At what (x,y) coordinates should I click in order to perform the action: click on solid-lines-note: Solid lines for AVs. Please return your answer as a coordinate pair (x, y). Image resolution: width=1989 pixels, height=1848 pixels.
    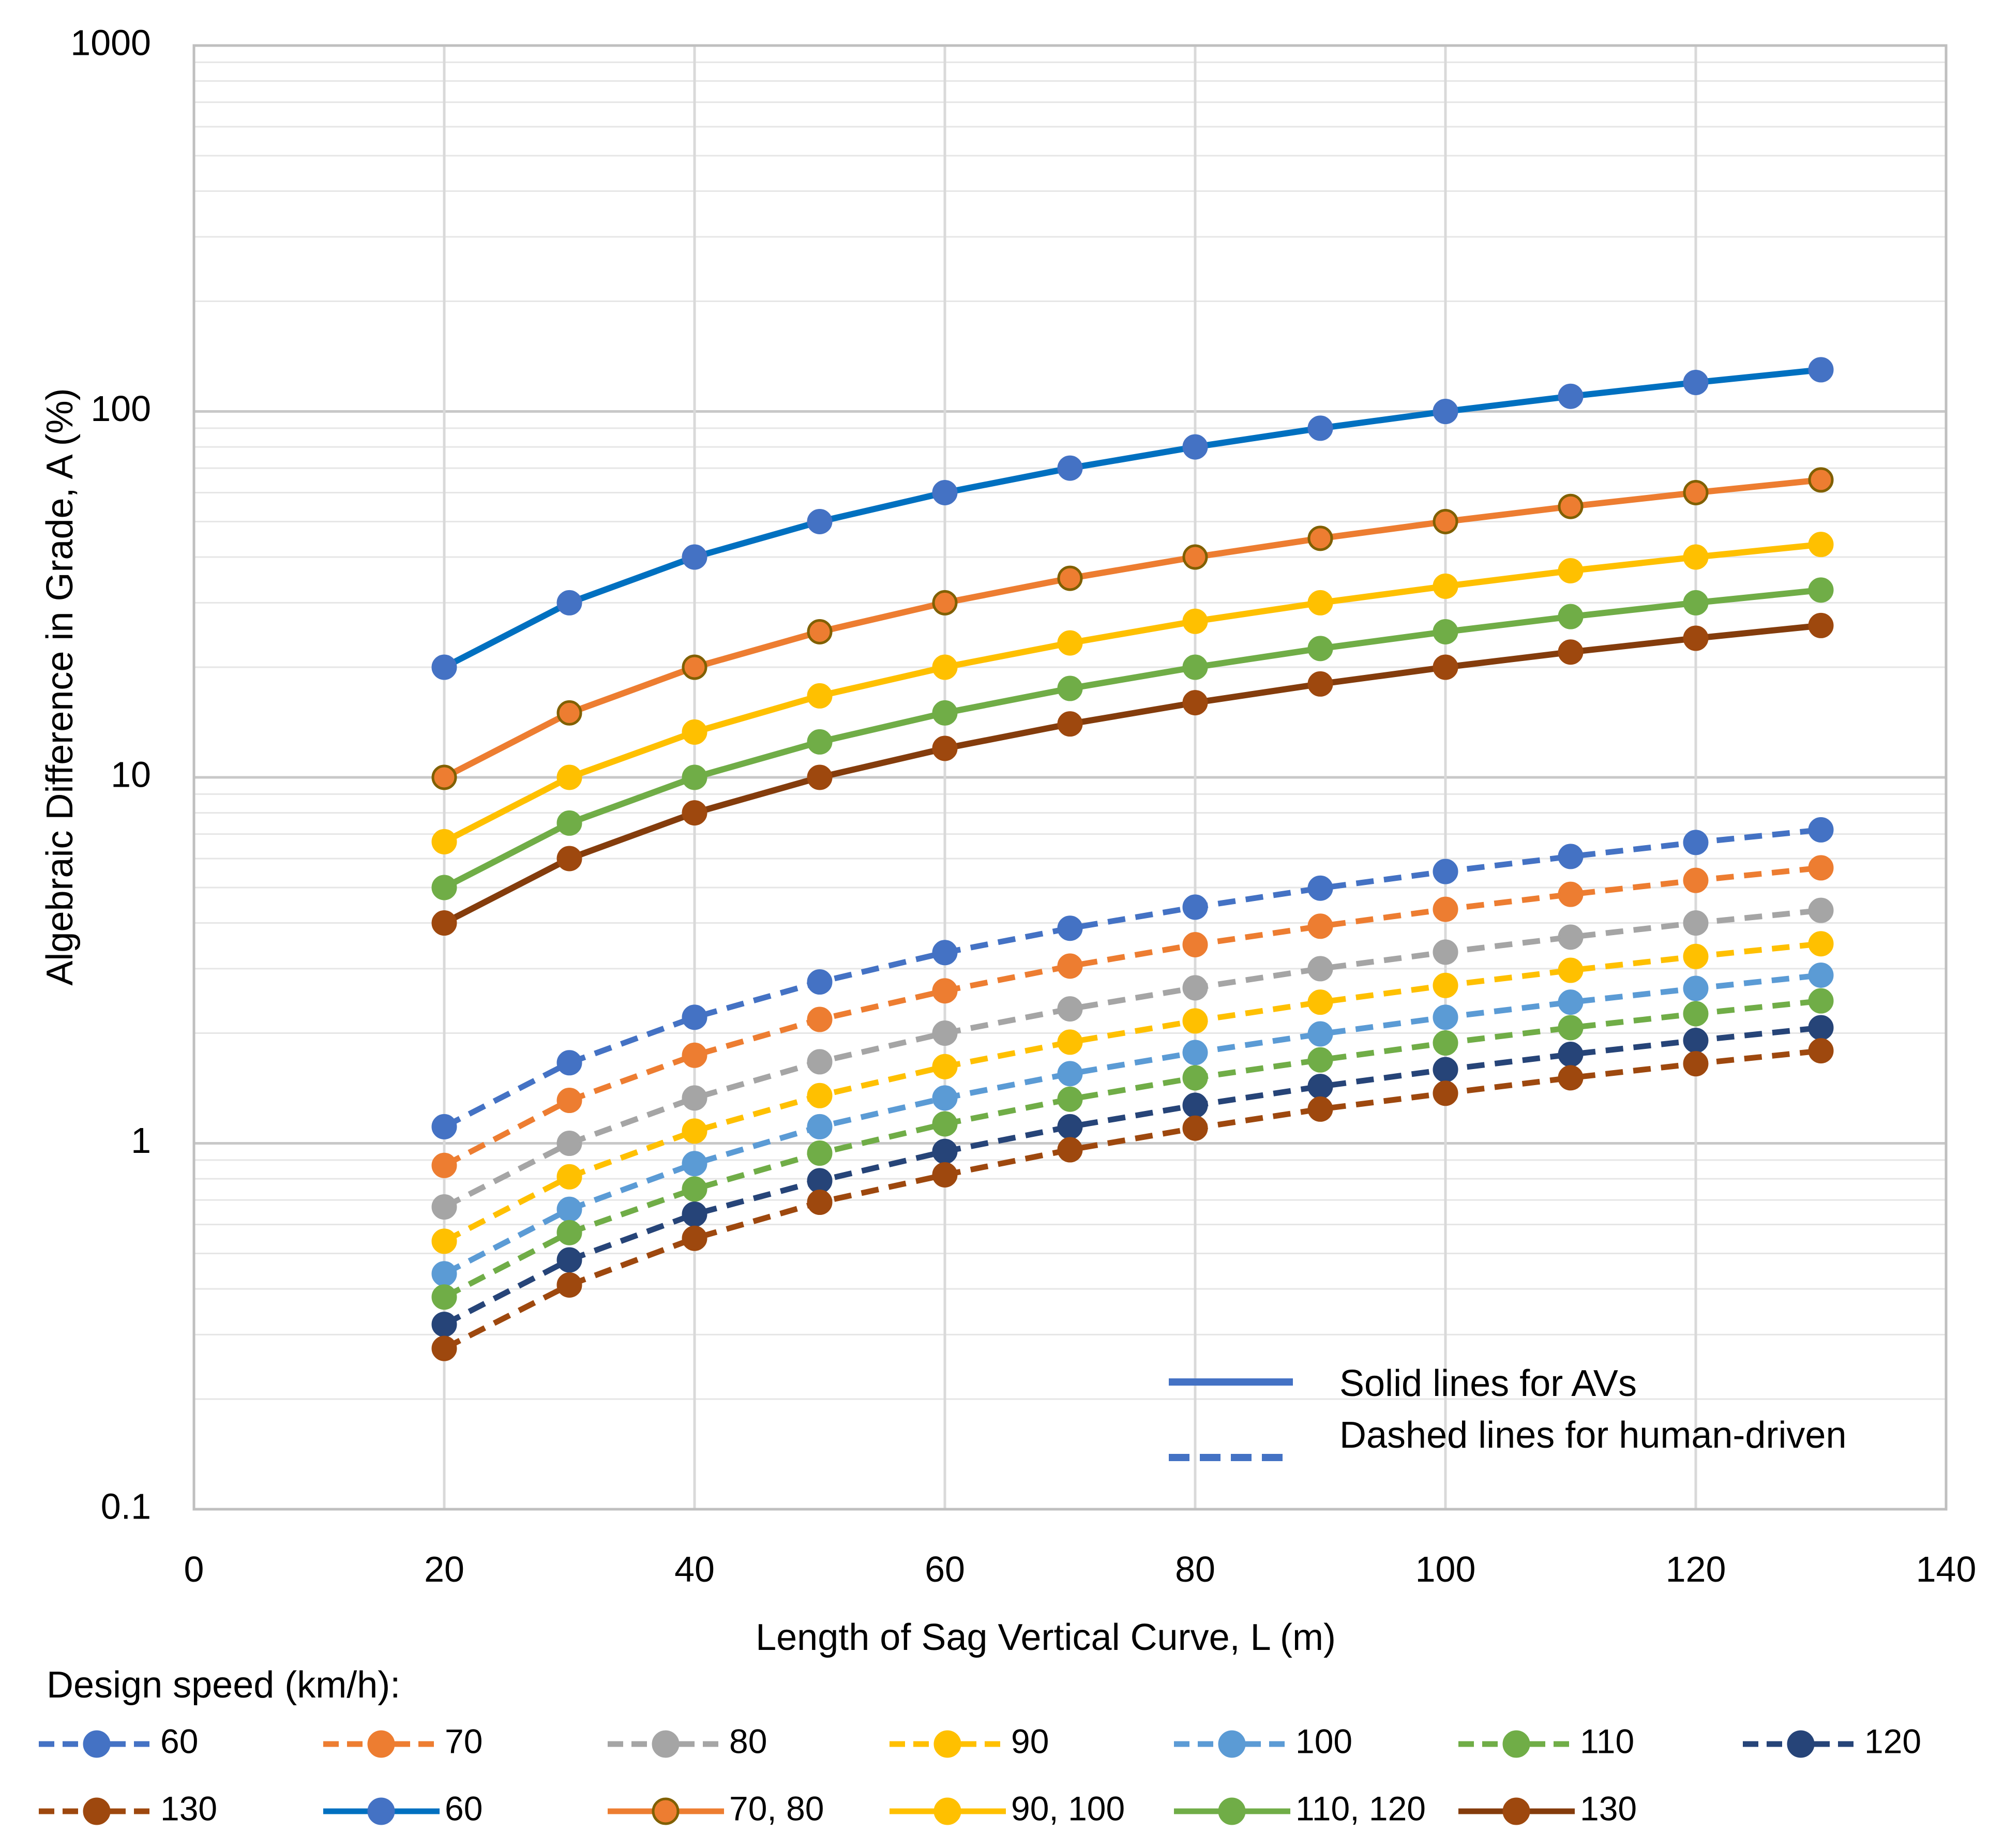
    Looking at the image, I should click on (1488, 1383).